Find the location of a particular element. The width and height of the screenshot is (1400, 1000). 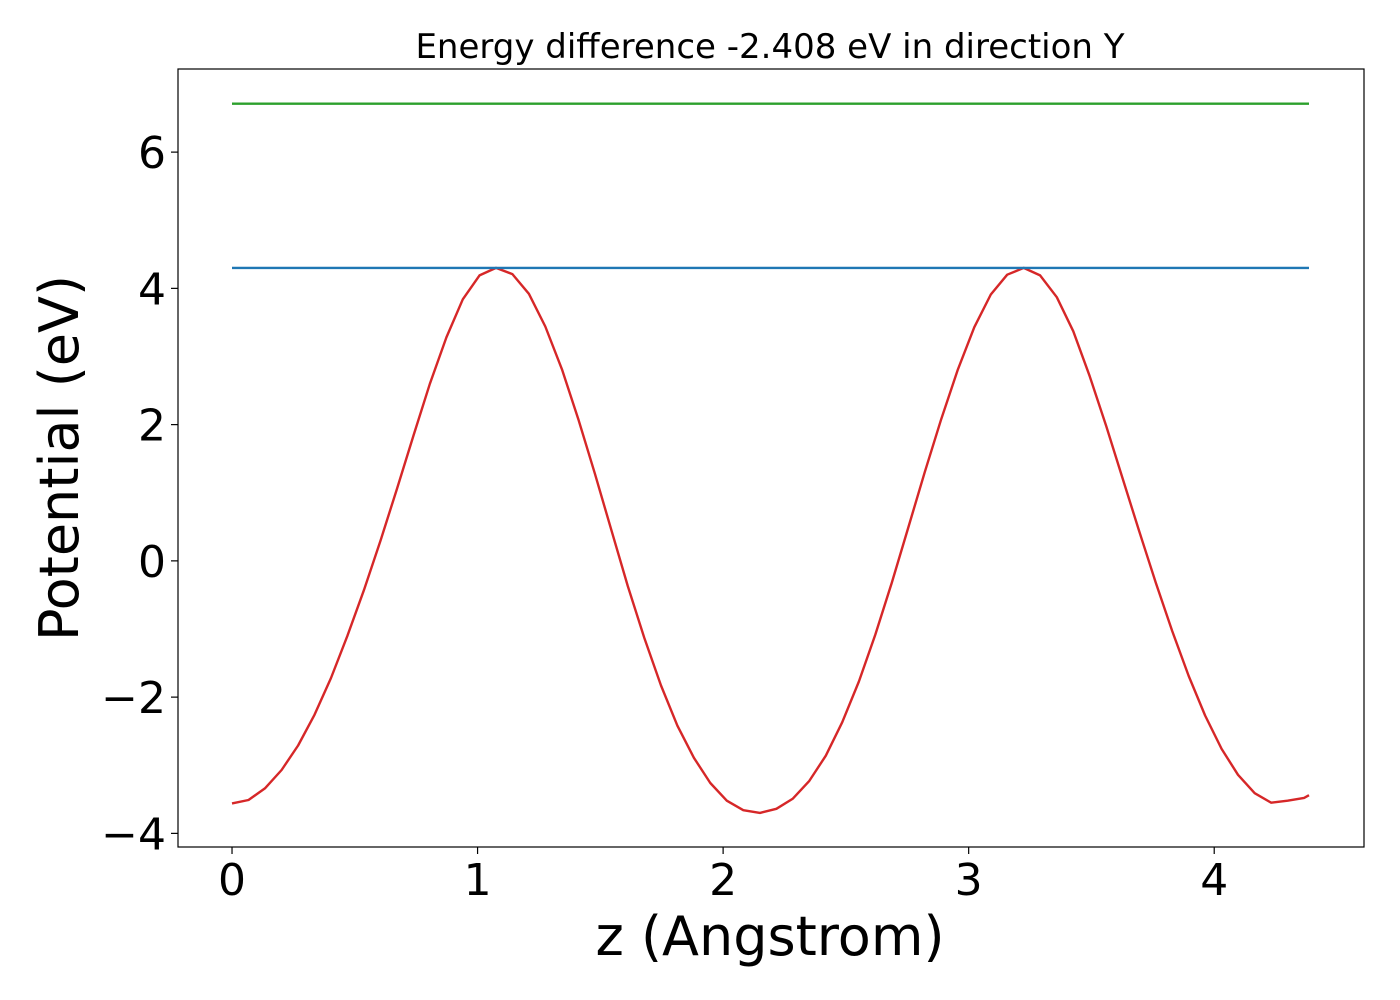

y-tick-label: 6 is located at coordinates (152, 153).